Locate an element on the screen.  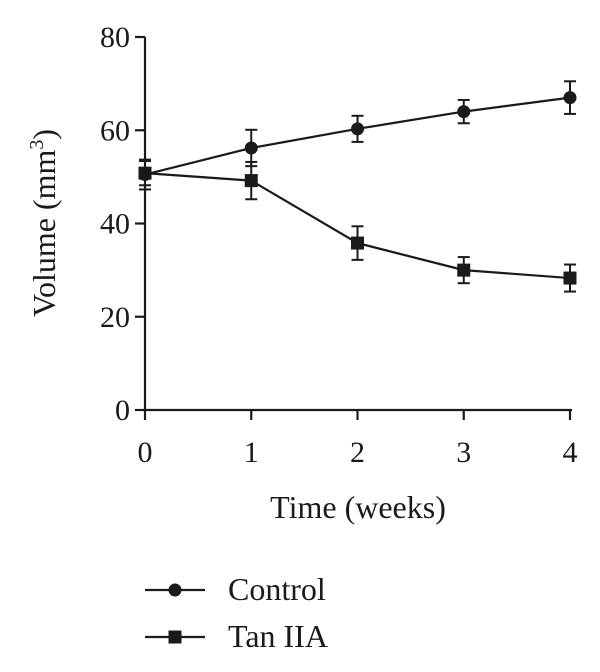
x-axis-ticks: 0 1 2 3 4 is located at coordinates (358, 439).